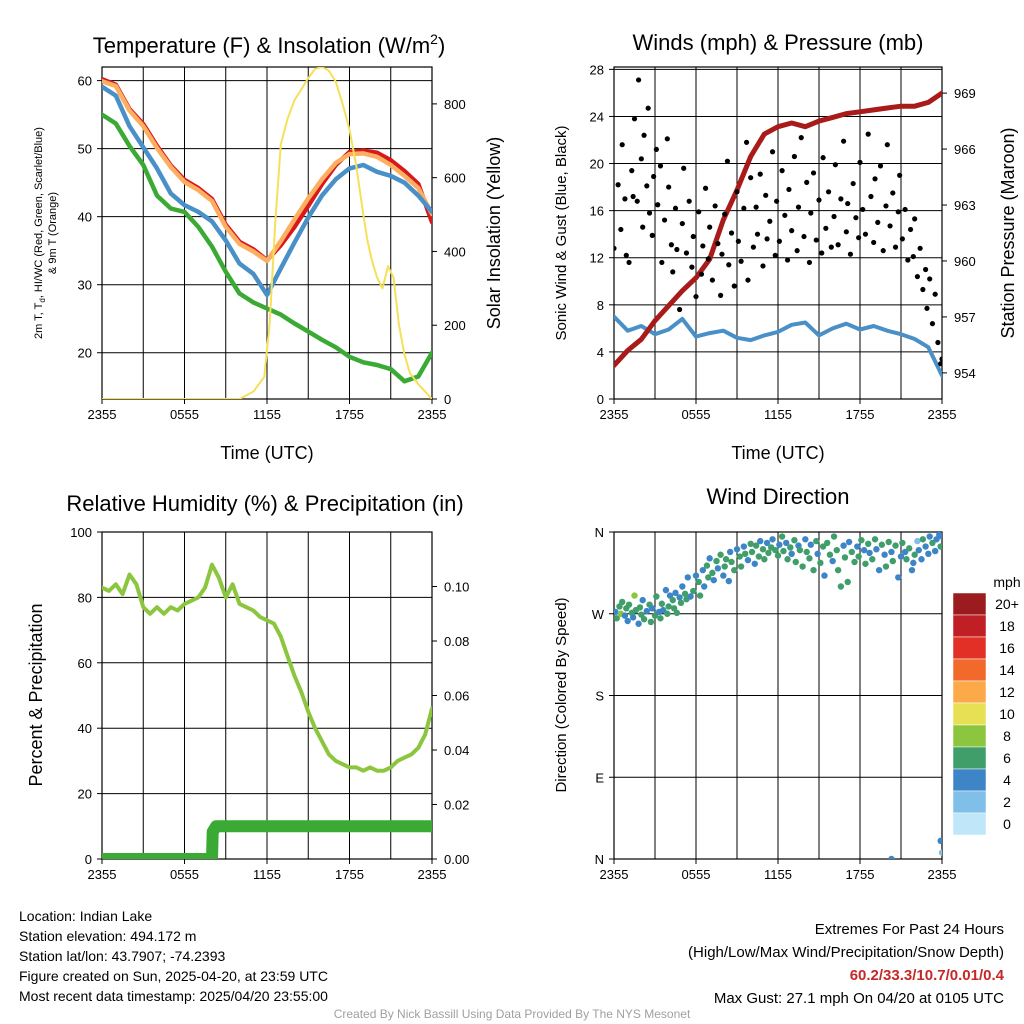 This screenshot has width=1024, height=1024. I want to click on y-tick-label: 60, so click(85, 81).